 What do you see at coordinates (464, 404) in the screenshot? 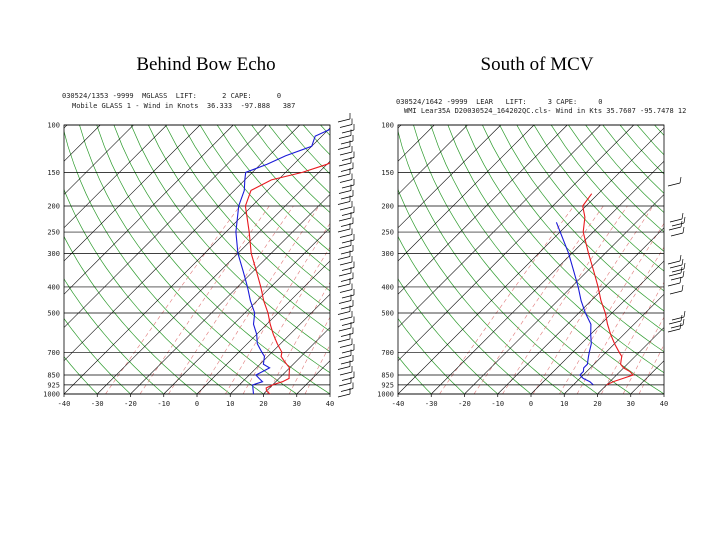
I see `temp-tick-label: -20` at bounding box center [464, 404].